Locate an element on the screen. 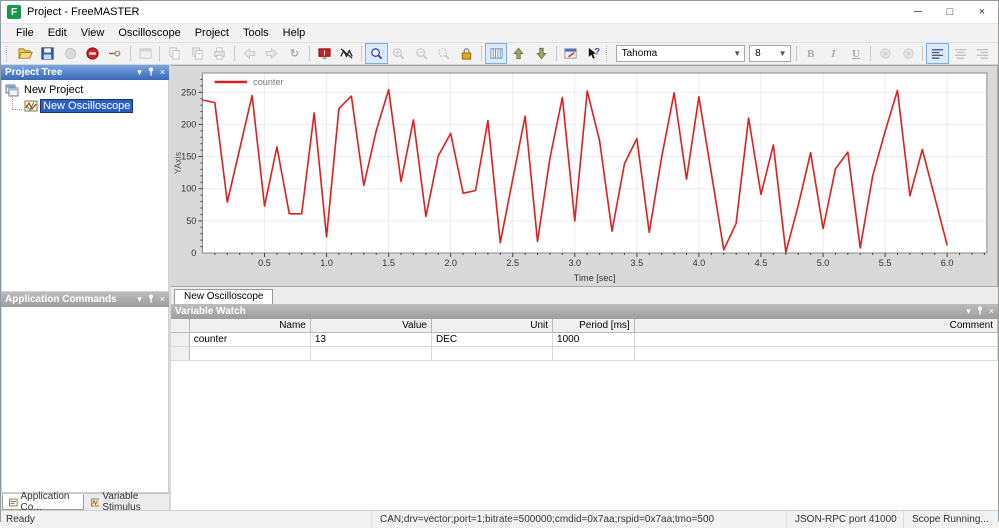 The image size is (999, 528). move-down-icon is located at coordinates (541, 53).